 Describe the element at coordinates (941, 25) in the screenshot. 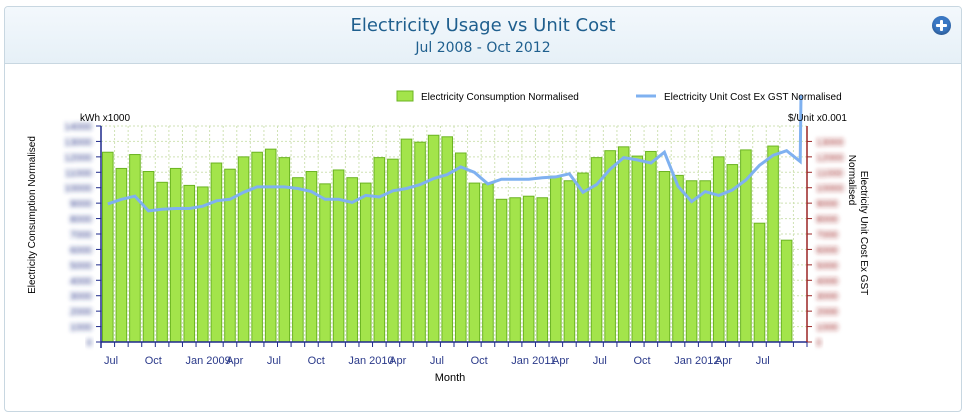

I see `plus-circle-icon` at that location.